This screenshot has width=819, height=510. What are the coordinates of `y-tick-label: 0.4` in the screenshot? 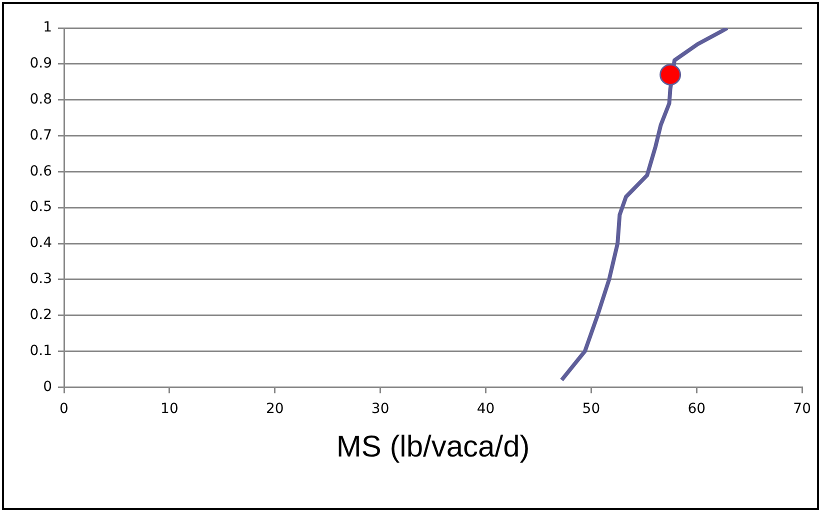 It's located at (41, 243).